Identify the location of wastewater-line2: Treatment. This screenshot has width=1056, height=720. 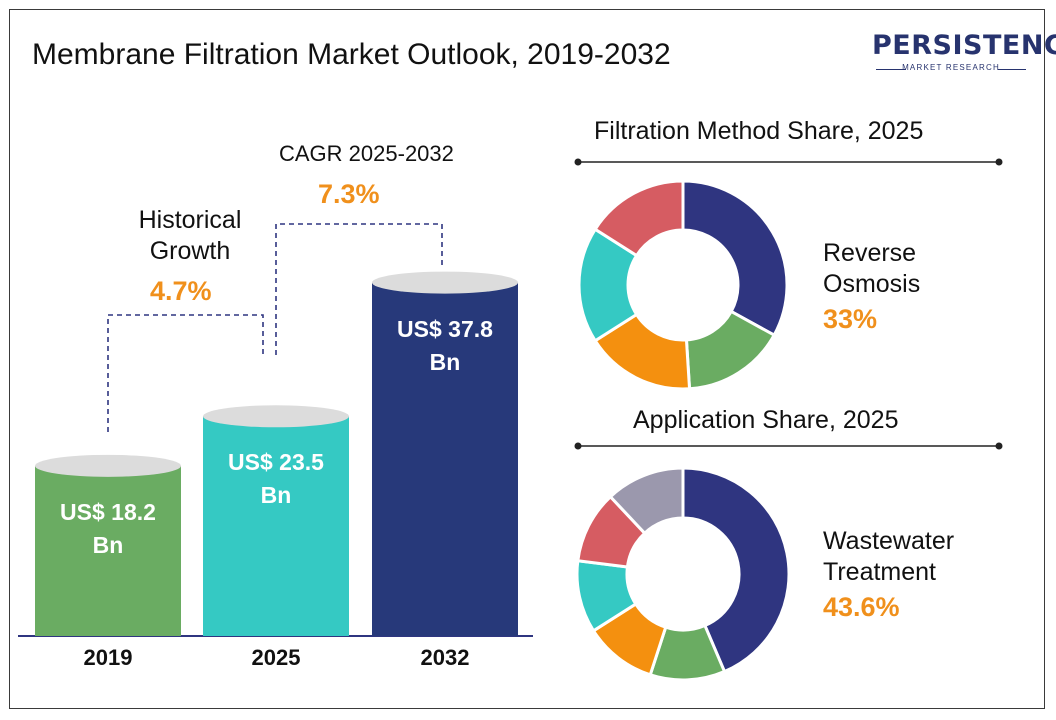
(880, 572).